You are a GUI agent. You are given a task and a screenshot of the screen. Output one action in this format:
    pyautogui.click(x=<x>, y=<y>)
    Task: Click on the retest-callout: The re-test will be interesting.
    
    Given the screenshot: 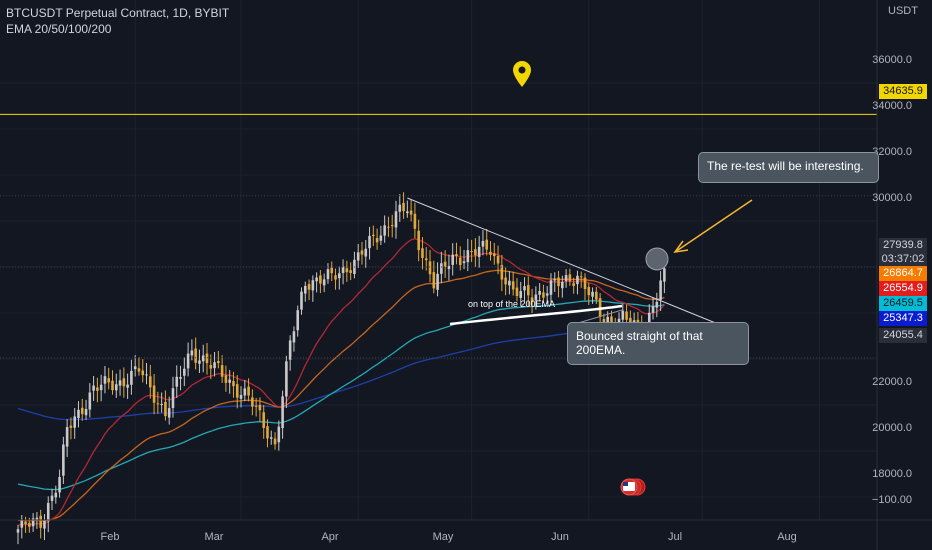 What is the action you would take?
    pyautogui.click(x=788, y=167)
    